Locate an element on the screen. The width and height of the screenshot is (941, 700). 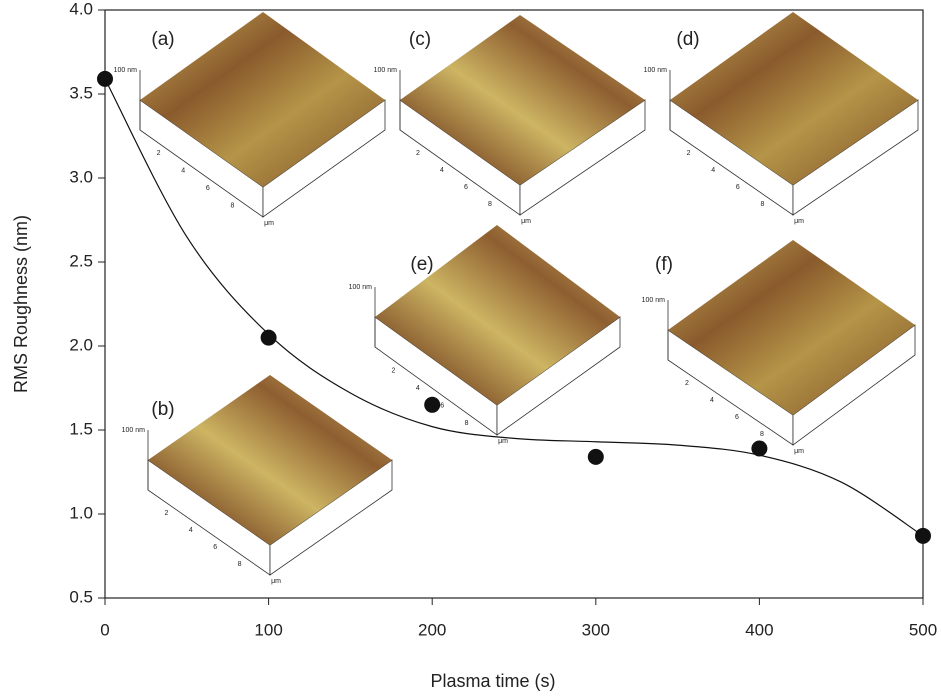
y-tick-label: 2.5 is located at coordinates (81, 260).